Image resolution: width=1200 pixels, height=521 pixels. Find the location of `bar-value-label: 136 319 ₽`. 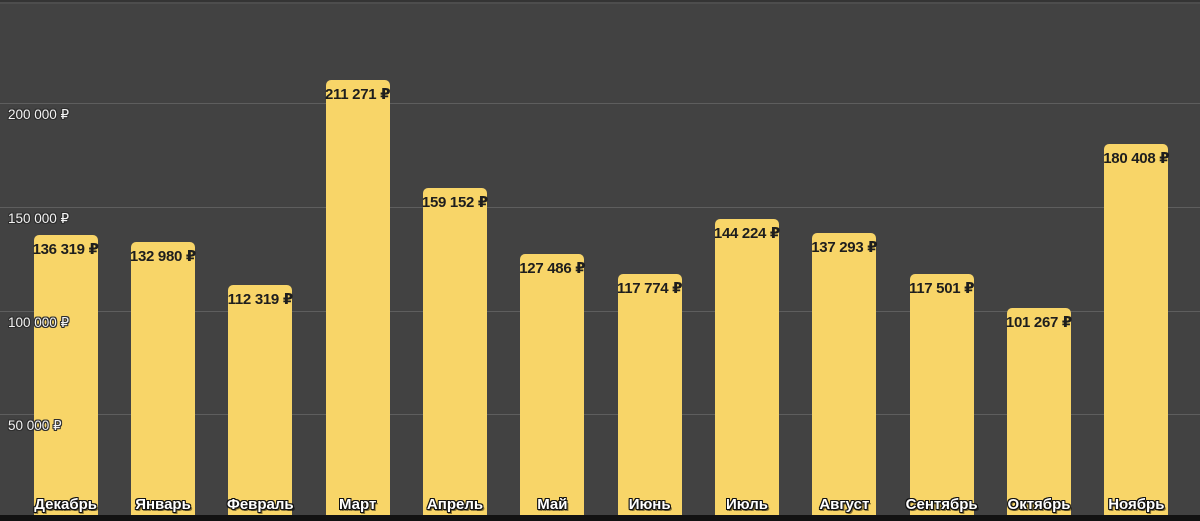

bar-value-label: 136 319 ₽ is located at coordinates (65, 250).